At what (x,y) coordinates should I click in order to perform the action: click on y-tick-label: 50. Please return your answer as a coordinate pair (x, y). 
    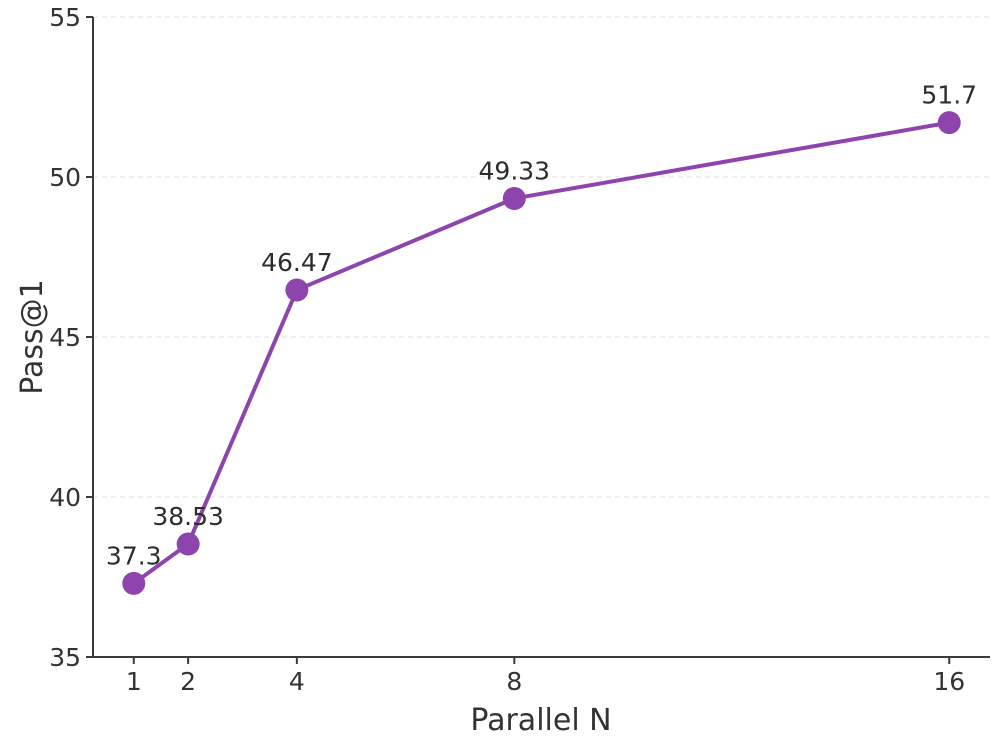
    Looking at the image, I should click on (65, 177).